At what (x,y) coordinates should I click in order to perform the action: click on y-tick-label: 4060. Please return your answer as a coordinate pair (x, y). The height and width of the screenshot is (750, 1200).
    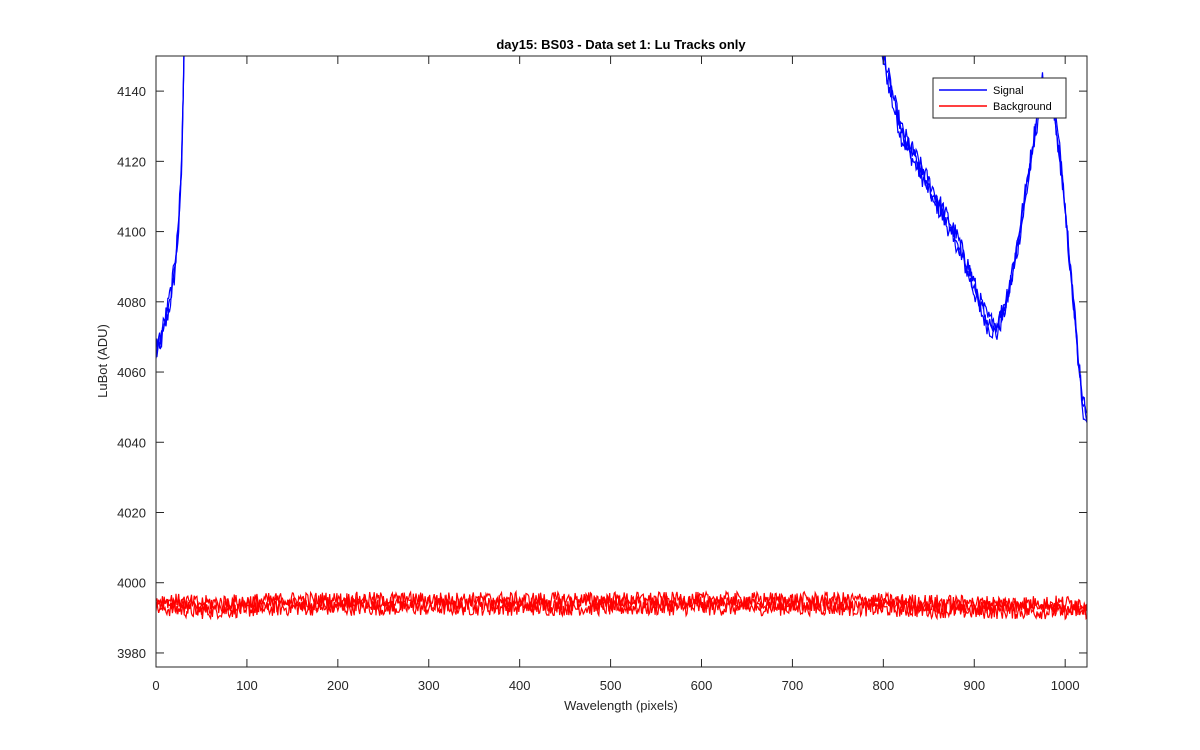
    Looking at the image, I should click on (131, 372).